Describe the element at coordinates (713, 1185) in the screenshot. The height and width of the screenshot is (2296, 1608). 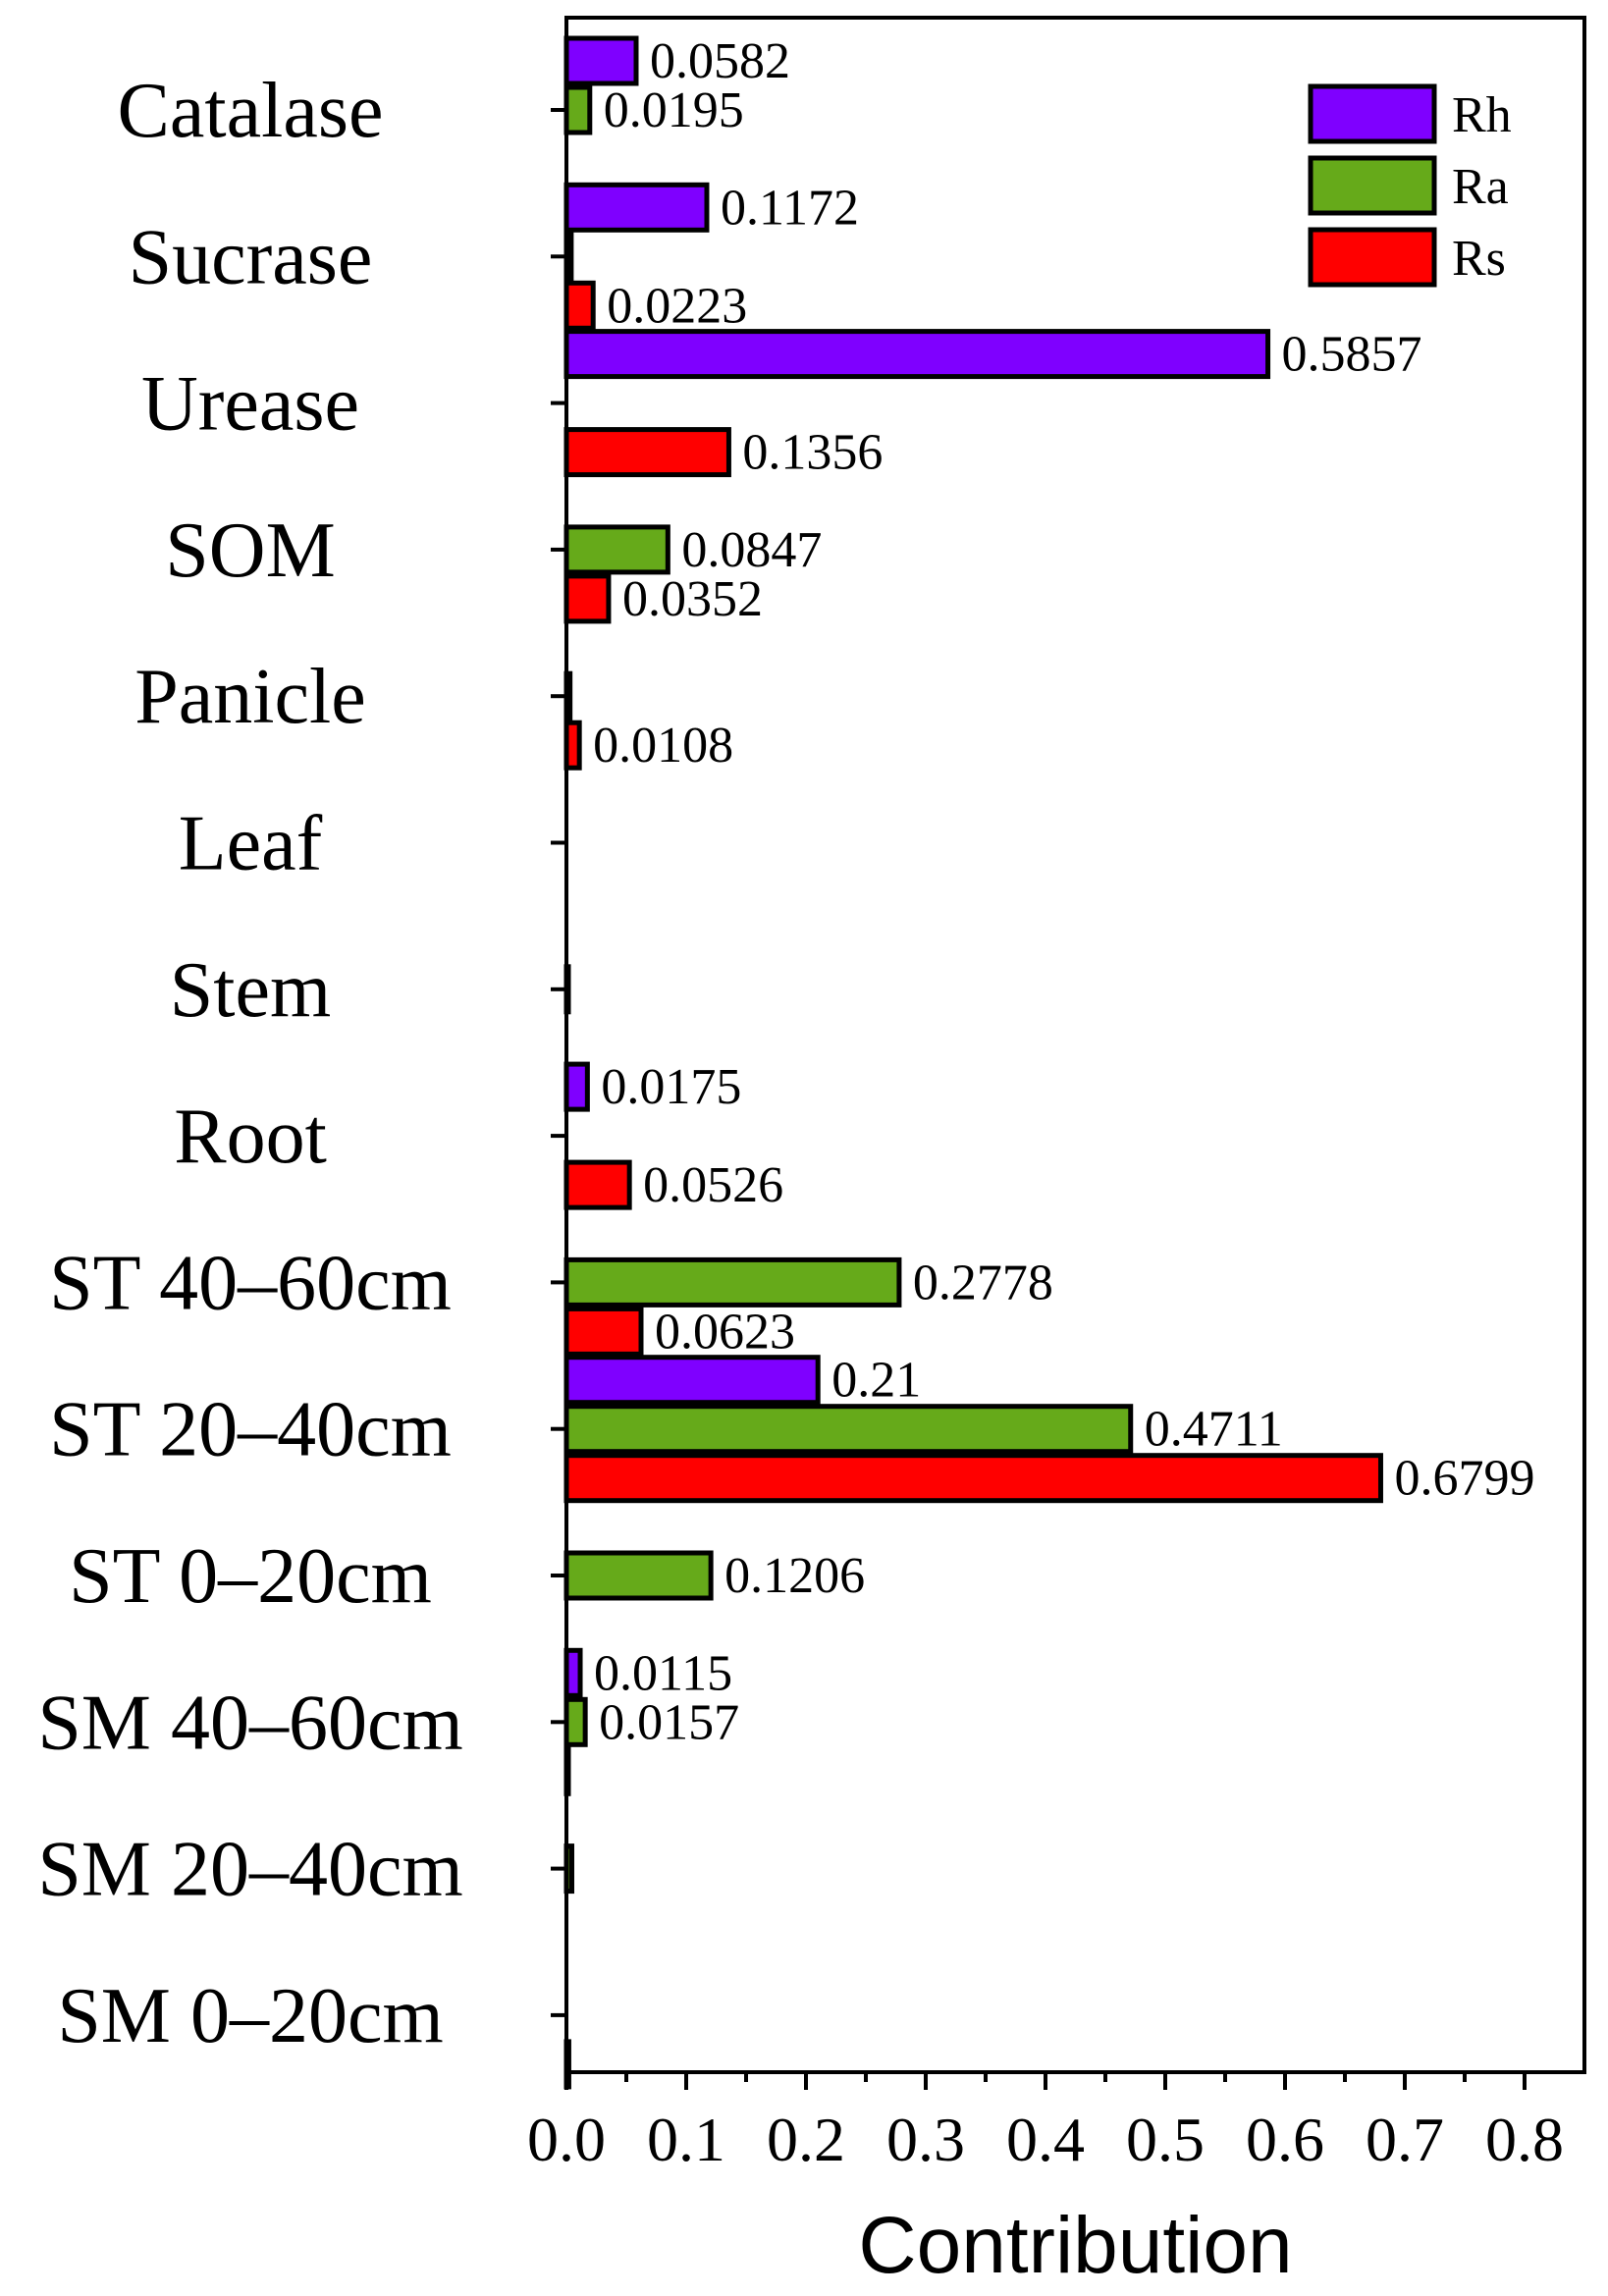
I see `value-label-rs-7: 0.0526` at that location.